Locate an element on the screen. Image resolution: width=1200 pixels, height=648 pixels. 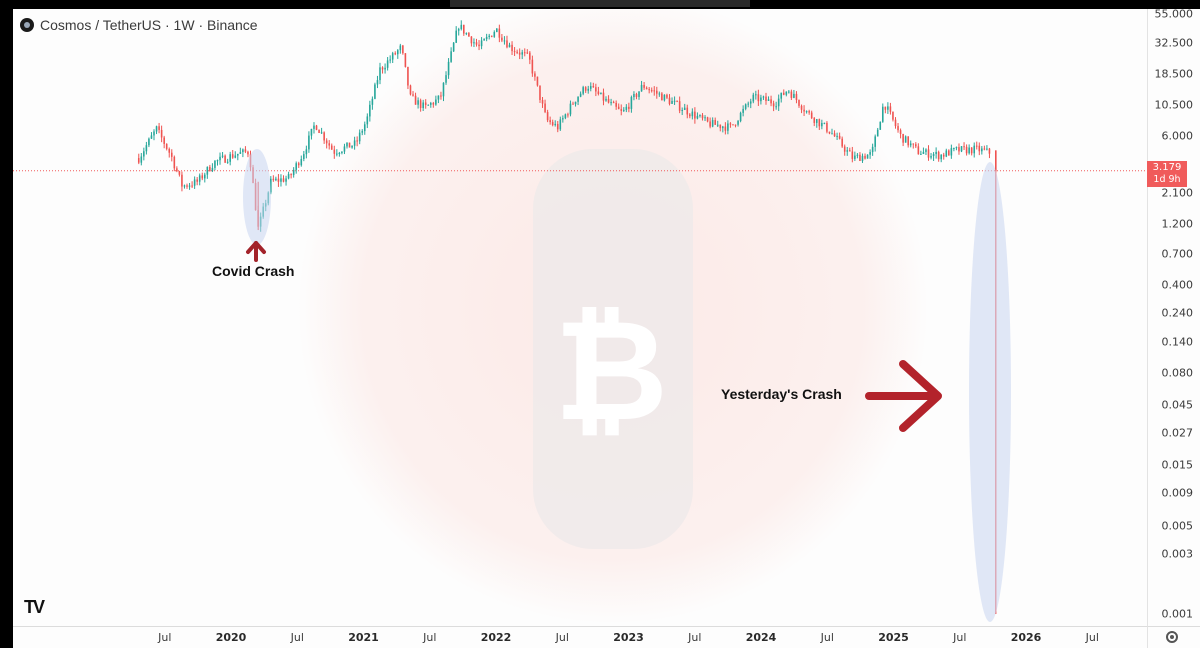
price-tick-label: 0.005 is located at coordinates (1177, 525).